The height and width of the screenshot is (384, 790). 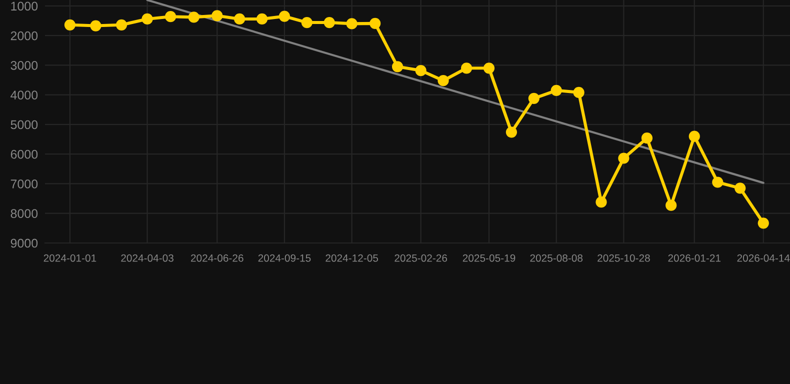 What do you see at coordinates (24, 184) in the screenshot?
I see `y-tick-label: 7000` at bounding box center [24, 184].